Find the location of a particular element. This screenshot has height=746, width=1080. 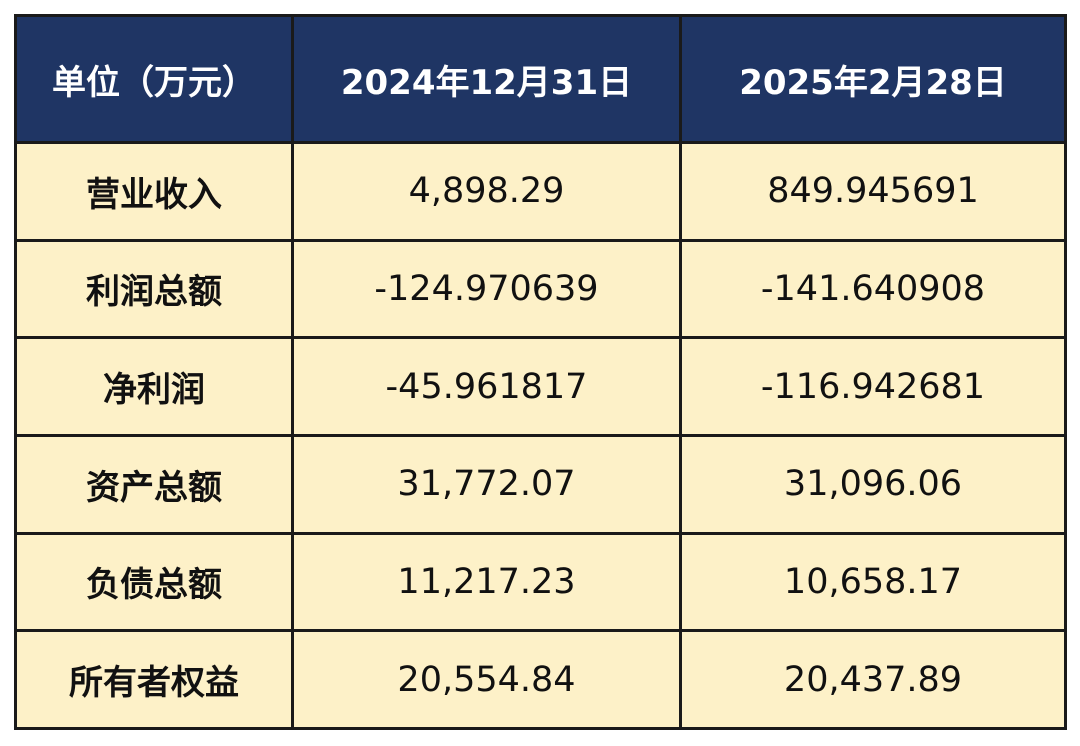

row-value-2025: -116.942681 is located at coordinates (873, 386).